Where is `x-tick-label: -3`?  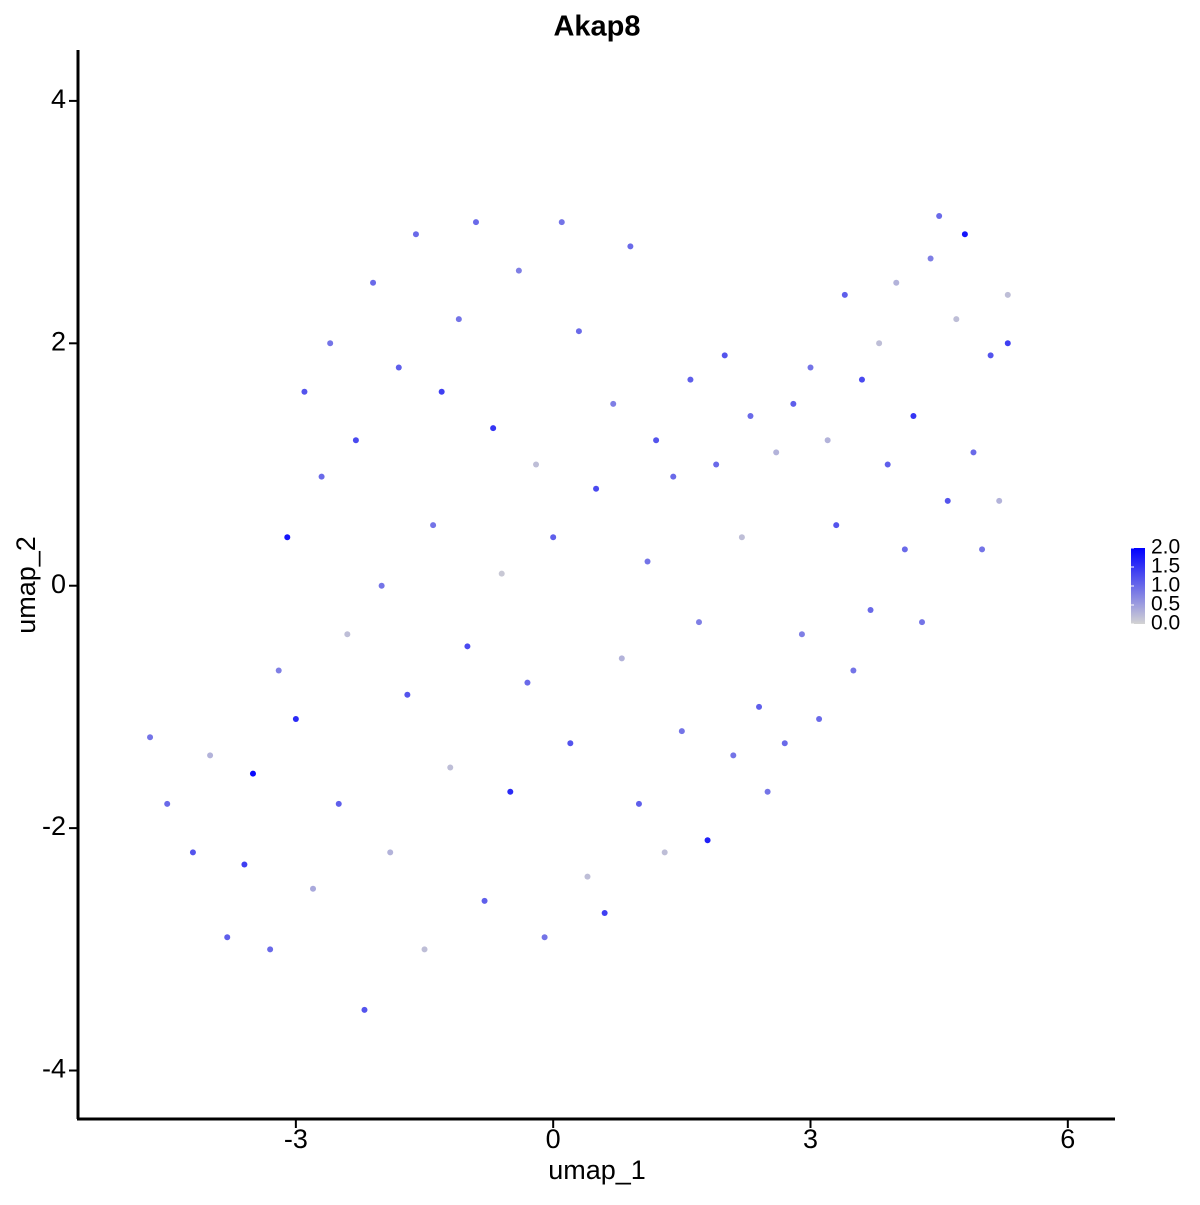
x-tick-label: -3 is located at coordinates (296, 1139).